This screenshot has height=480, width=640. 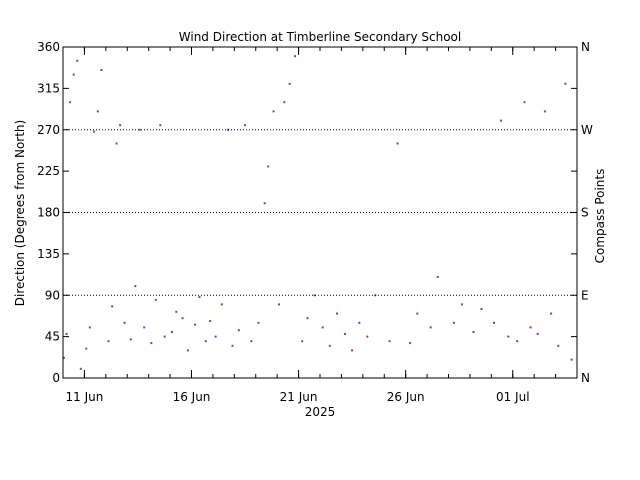 What do you see at coordinates (587, 130) in the screenshot?
I see `compass-label: W` at bounding box center [587, 130].